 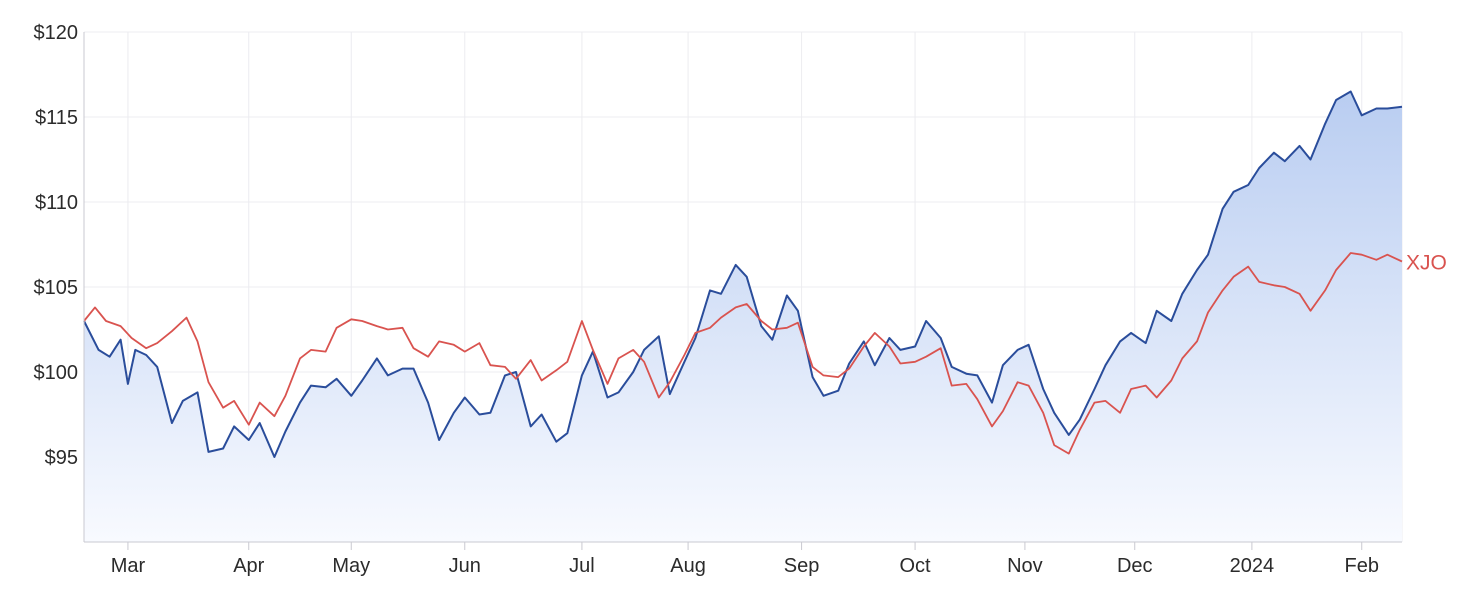 What do you see at coordinates (351, 566) in the screenshot?
I see `x-tick-label: May` at bounding box center [351, 566].